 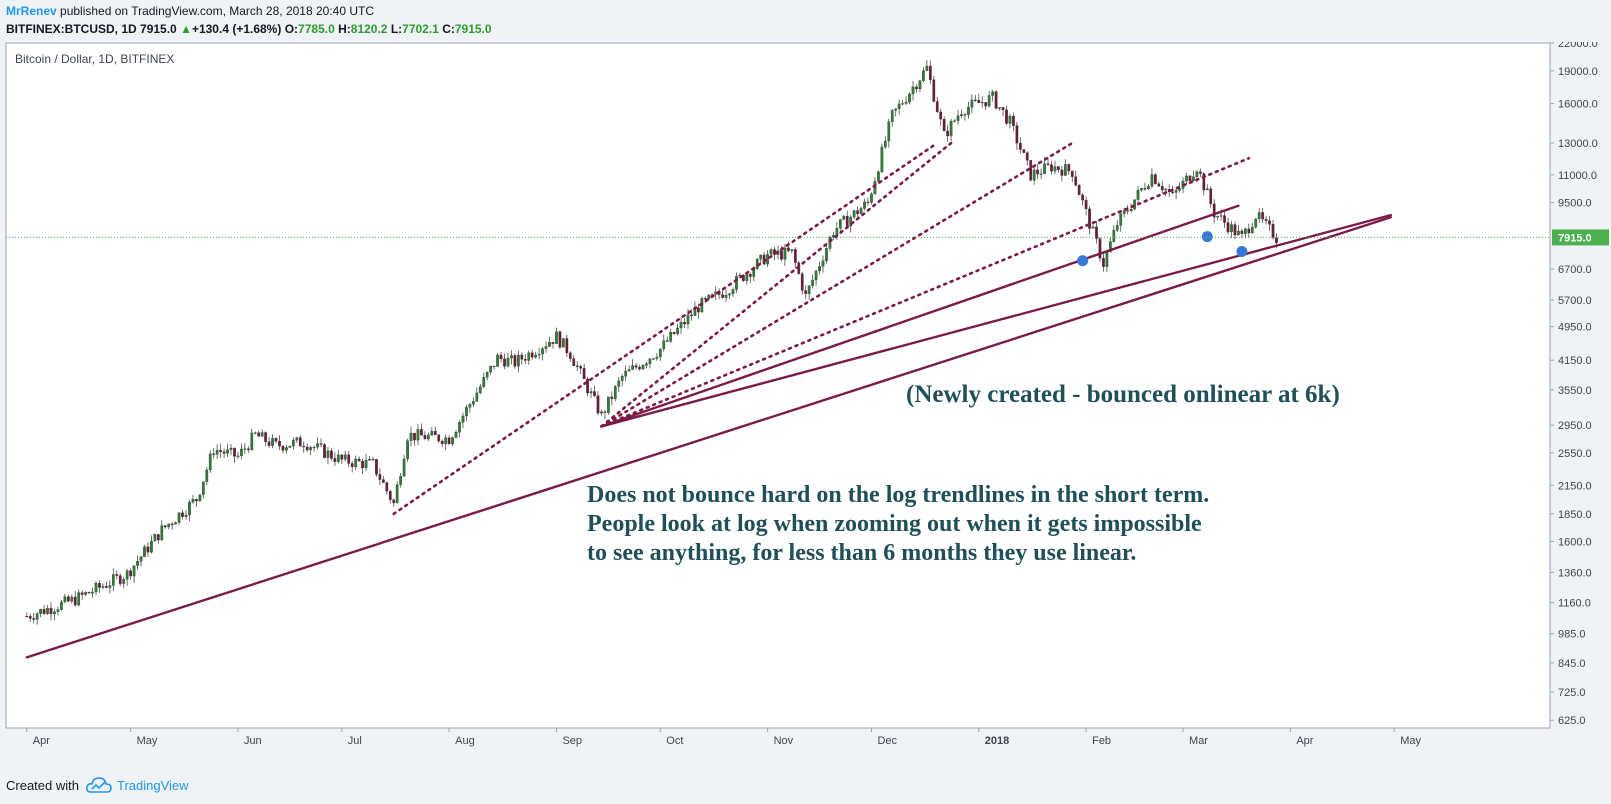 What do you see at coordinates (1574, 604) in the screenshot?
I see `price-tick-label: 1160.0` at bounding box center [1574, 604].